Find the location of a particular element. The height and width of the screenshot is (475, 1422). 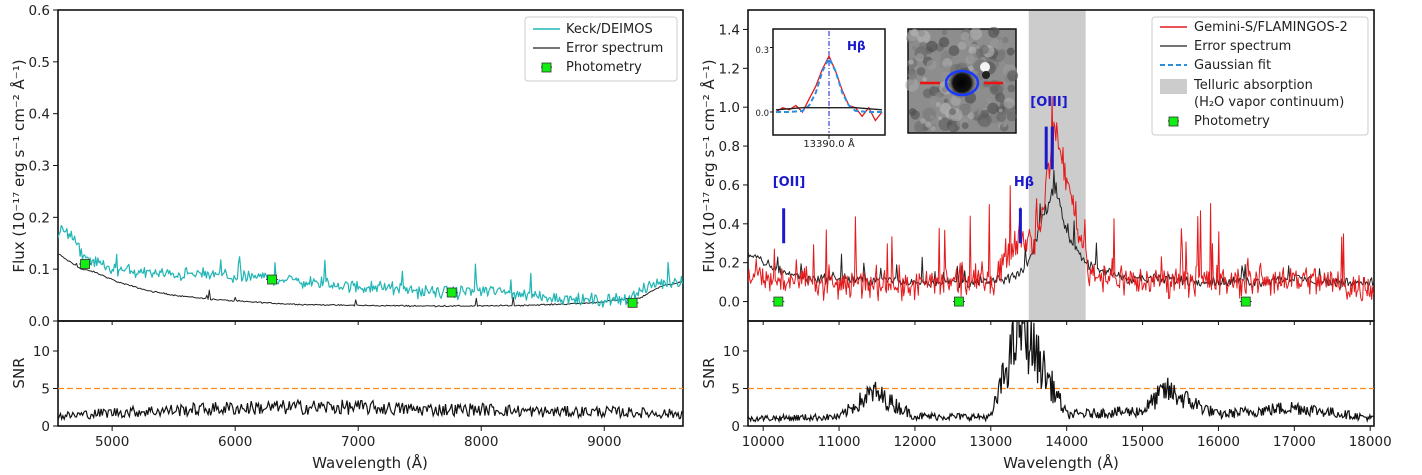

left-snr-line is located at coordinates (370, 410).